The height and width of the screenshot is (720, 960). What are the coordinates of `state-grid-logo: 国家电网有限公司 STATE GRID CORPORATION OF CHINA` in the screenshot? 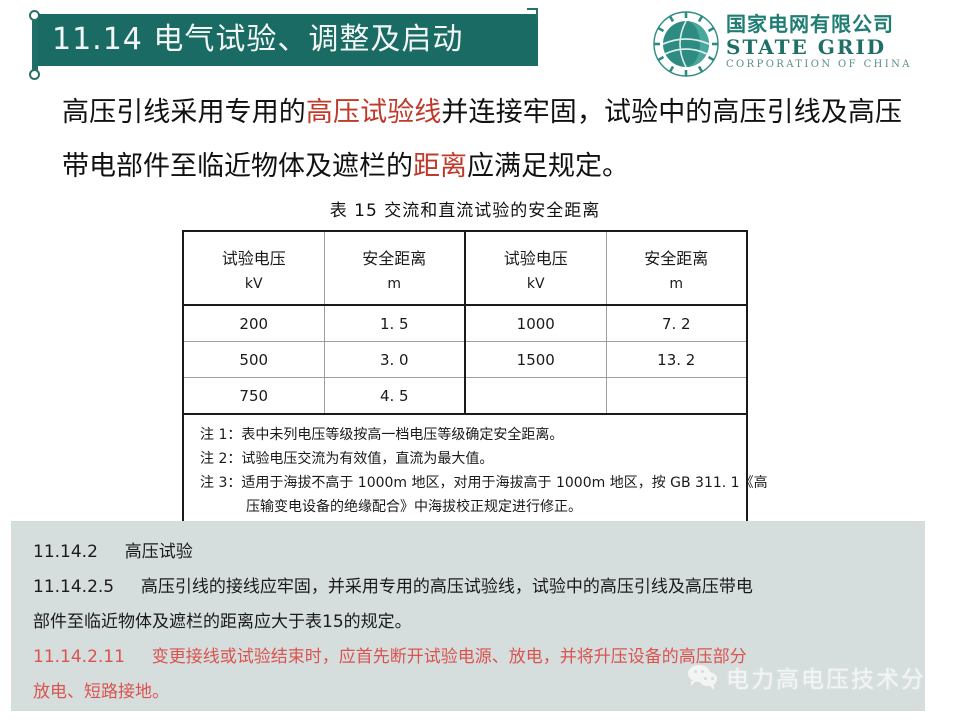 It's located at (802, 45).